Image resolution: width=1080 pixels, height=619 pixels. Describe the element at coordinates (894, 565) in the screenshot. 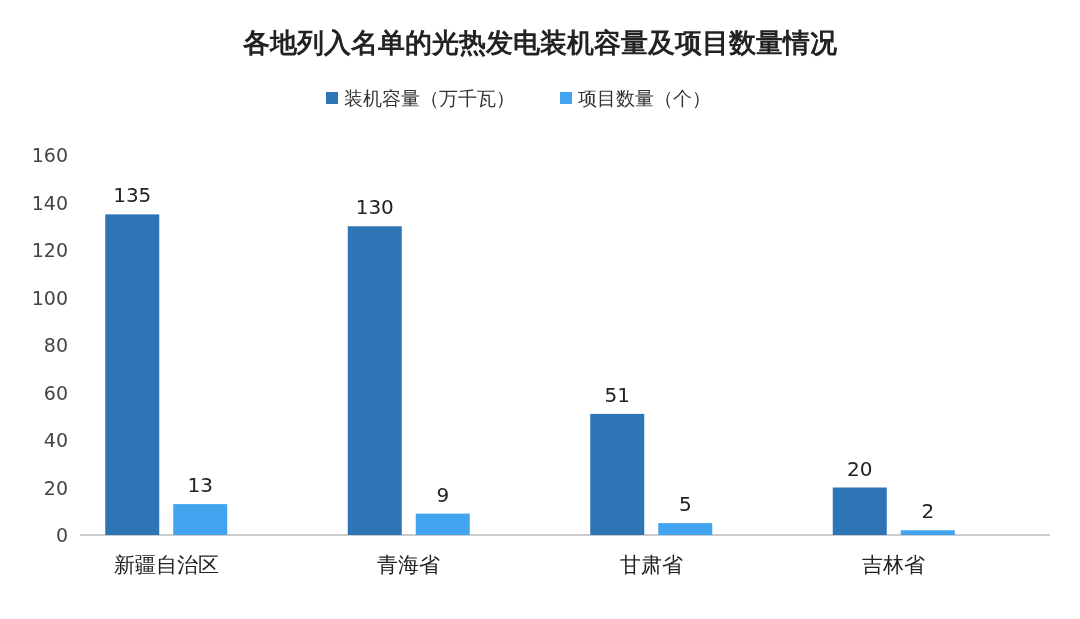

I see `x-tick-label: 吉林省` at that location.